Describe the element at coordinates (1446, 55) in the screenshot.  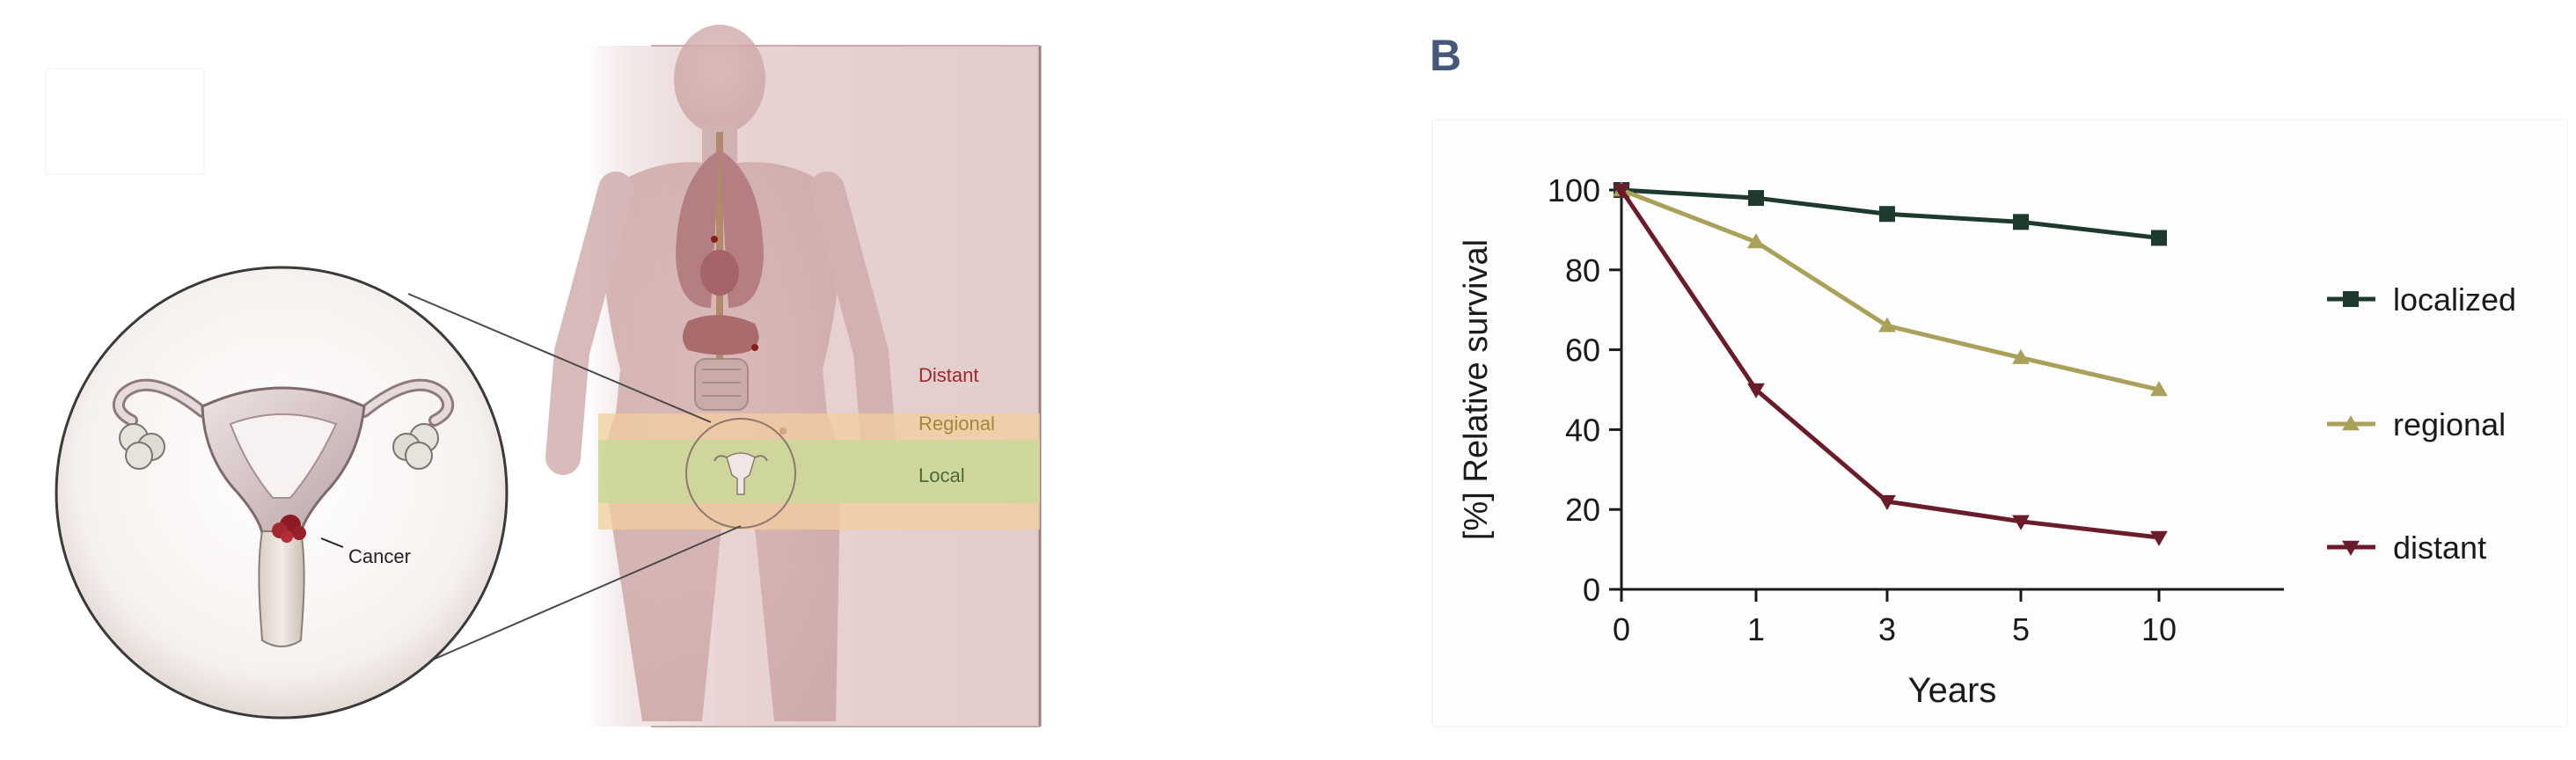
I see `panel-b-label: B` at that location.